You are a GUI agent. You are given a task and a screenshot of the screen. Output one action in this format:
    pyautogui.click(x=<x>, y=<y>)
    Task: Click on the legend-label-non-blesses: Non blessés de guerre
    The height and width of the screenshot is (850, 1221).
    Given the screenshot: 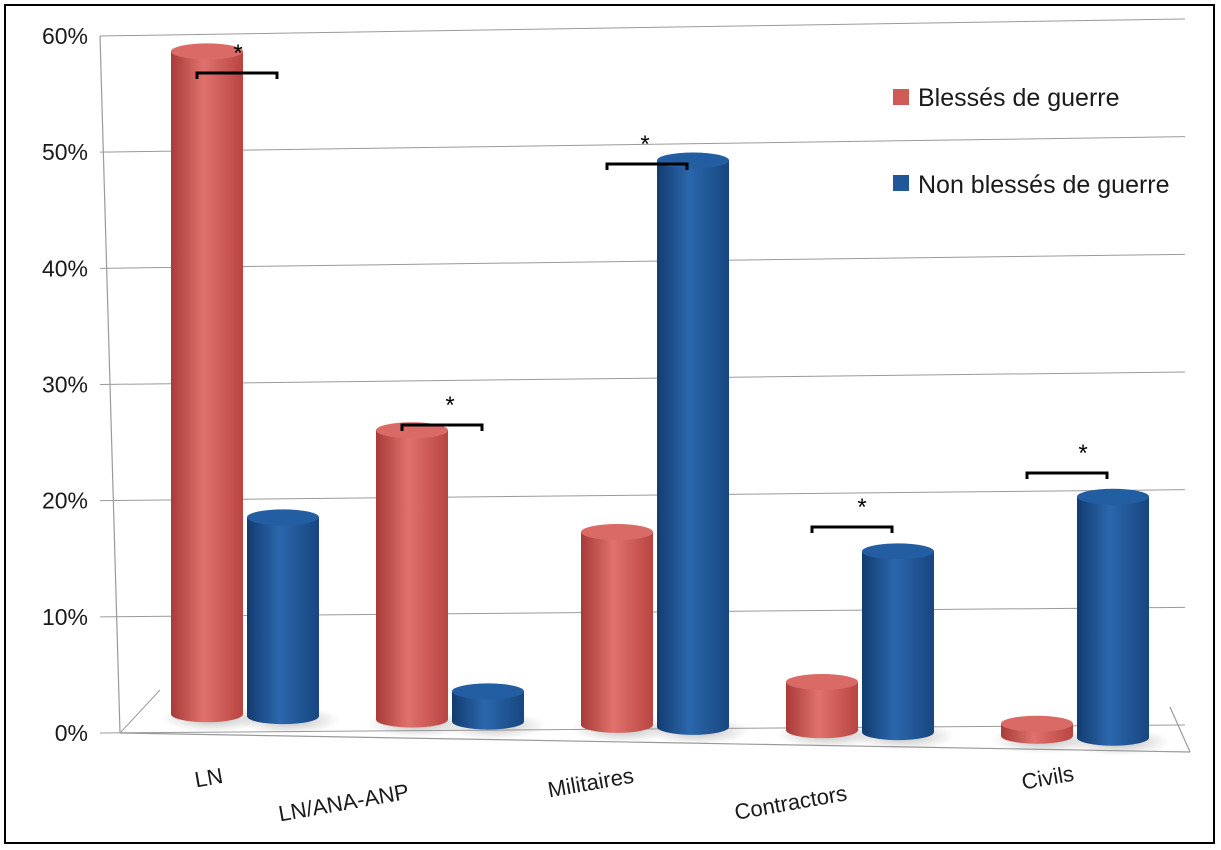 What is the action you would take?
    pyautogui.click(x=1044, y=185)
    